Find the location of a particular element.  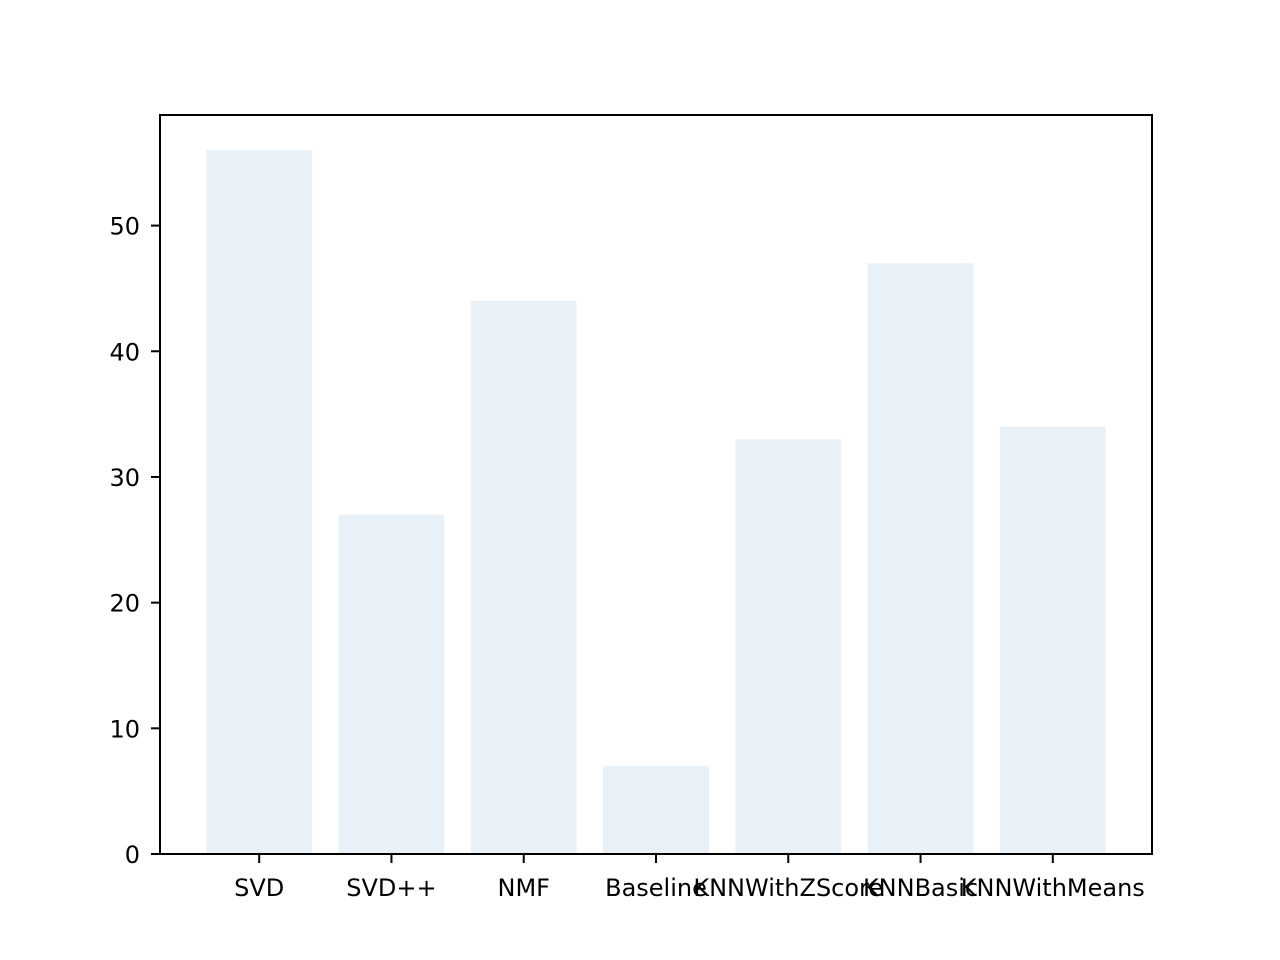

y-tick-label: 0 is located at coordinates (132, 855).